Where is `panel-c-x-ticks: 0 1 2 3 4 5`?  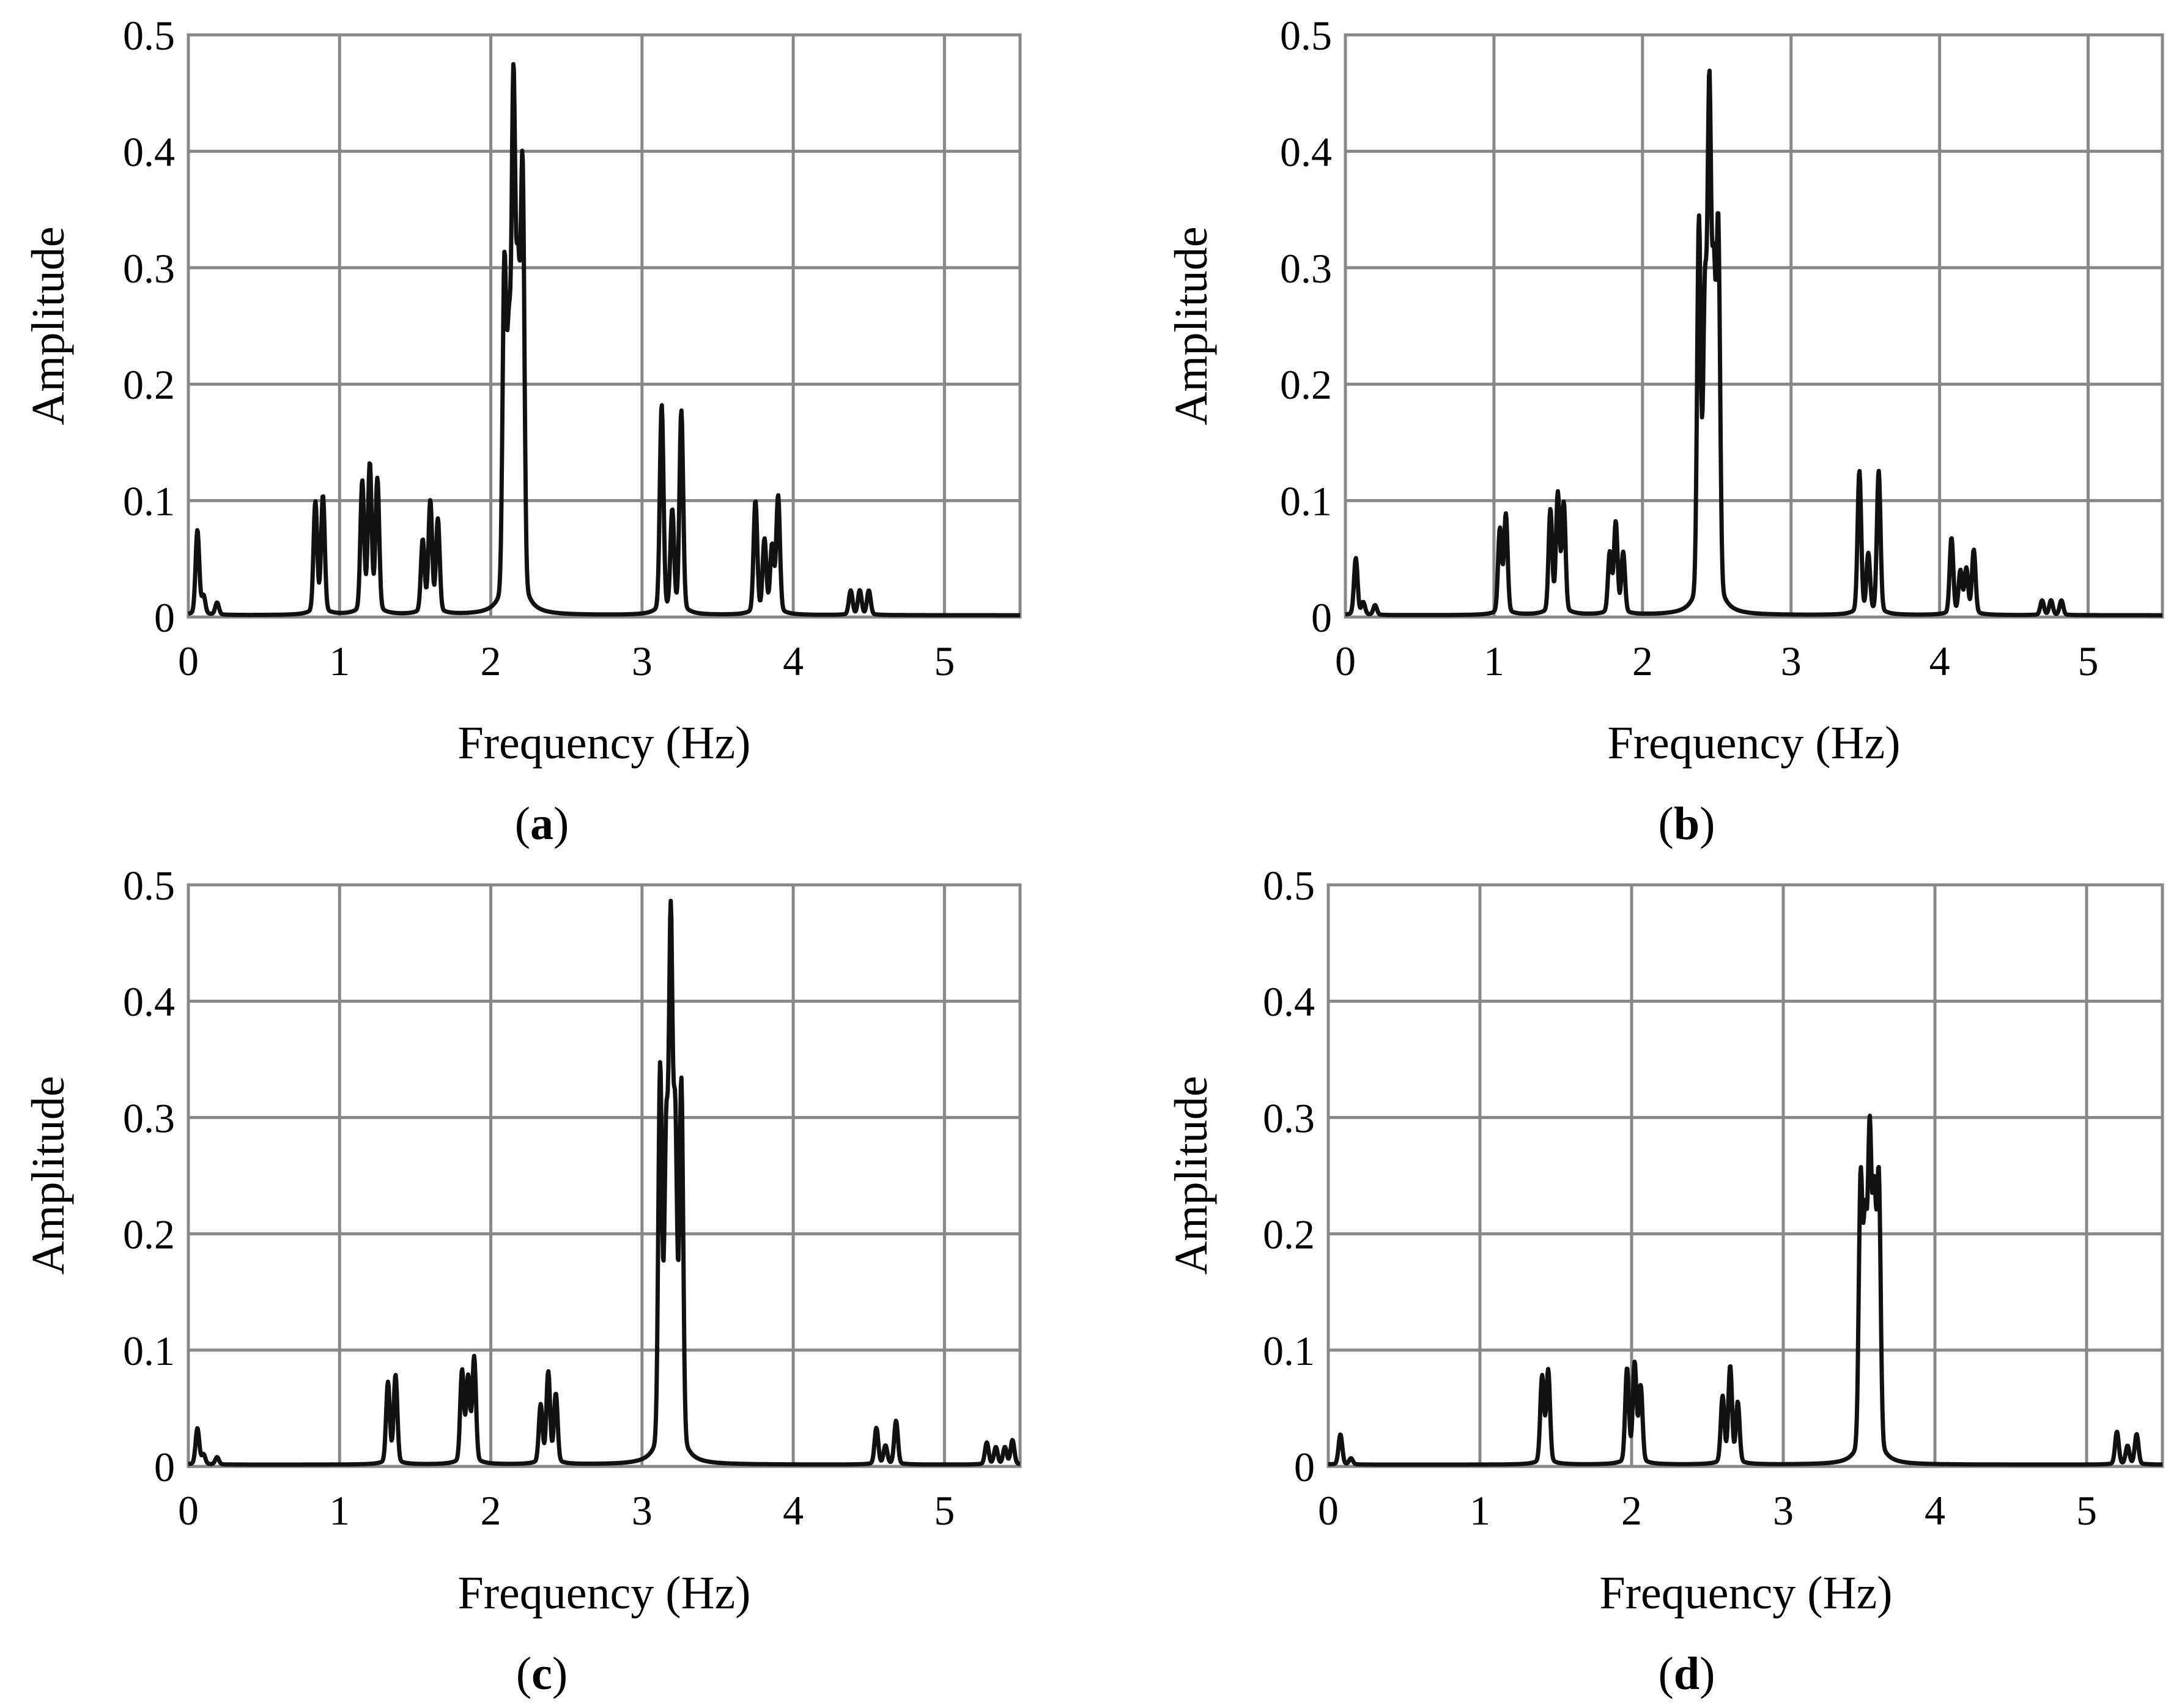
panel-c-x-ticks: 0 1 2 3 4 5 is located at coordinates (566, 1511).